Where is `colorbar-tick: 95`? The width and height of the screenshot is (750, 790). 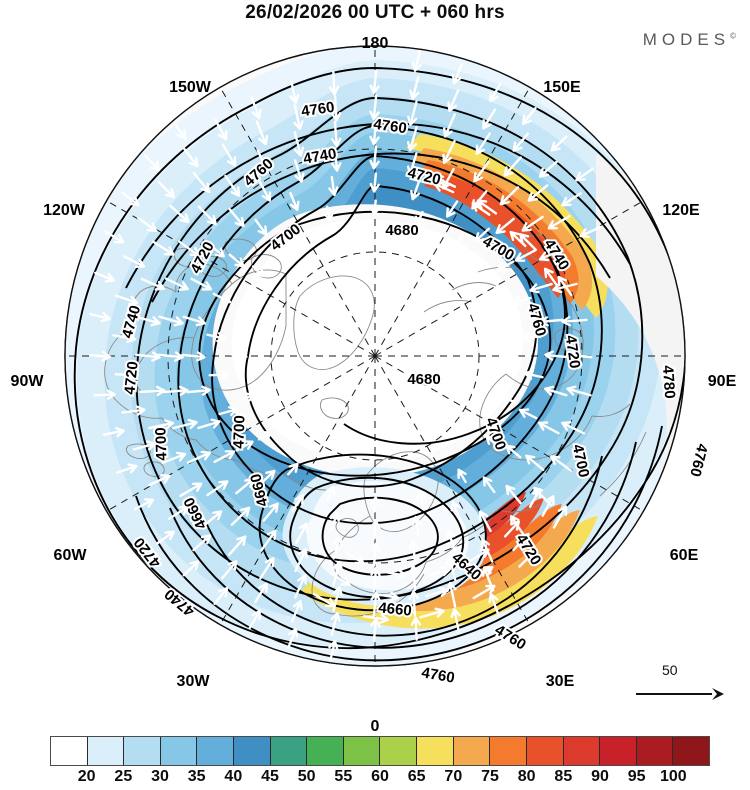
colorbar-tick: 95 is located at coordinates (636, 776).